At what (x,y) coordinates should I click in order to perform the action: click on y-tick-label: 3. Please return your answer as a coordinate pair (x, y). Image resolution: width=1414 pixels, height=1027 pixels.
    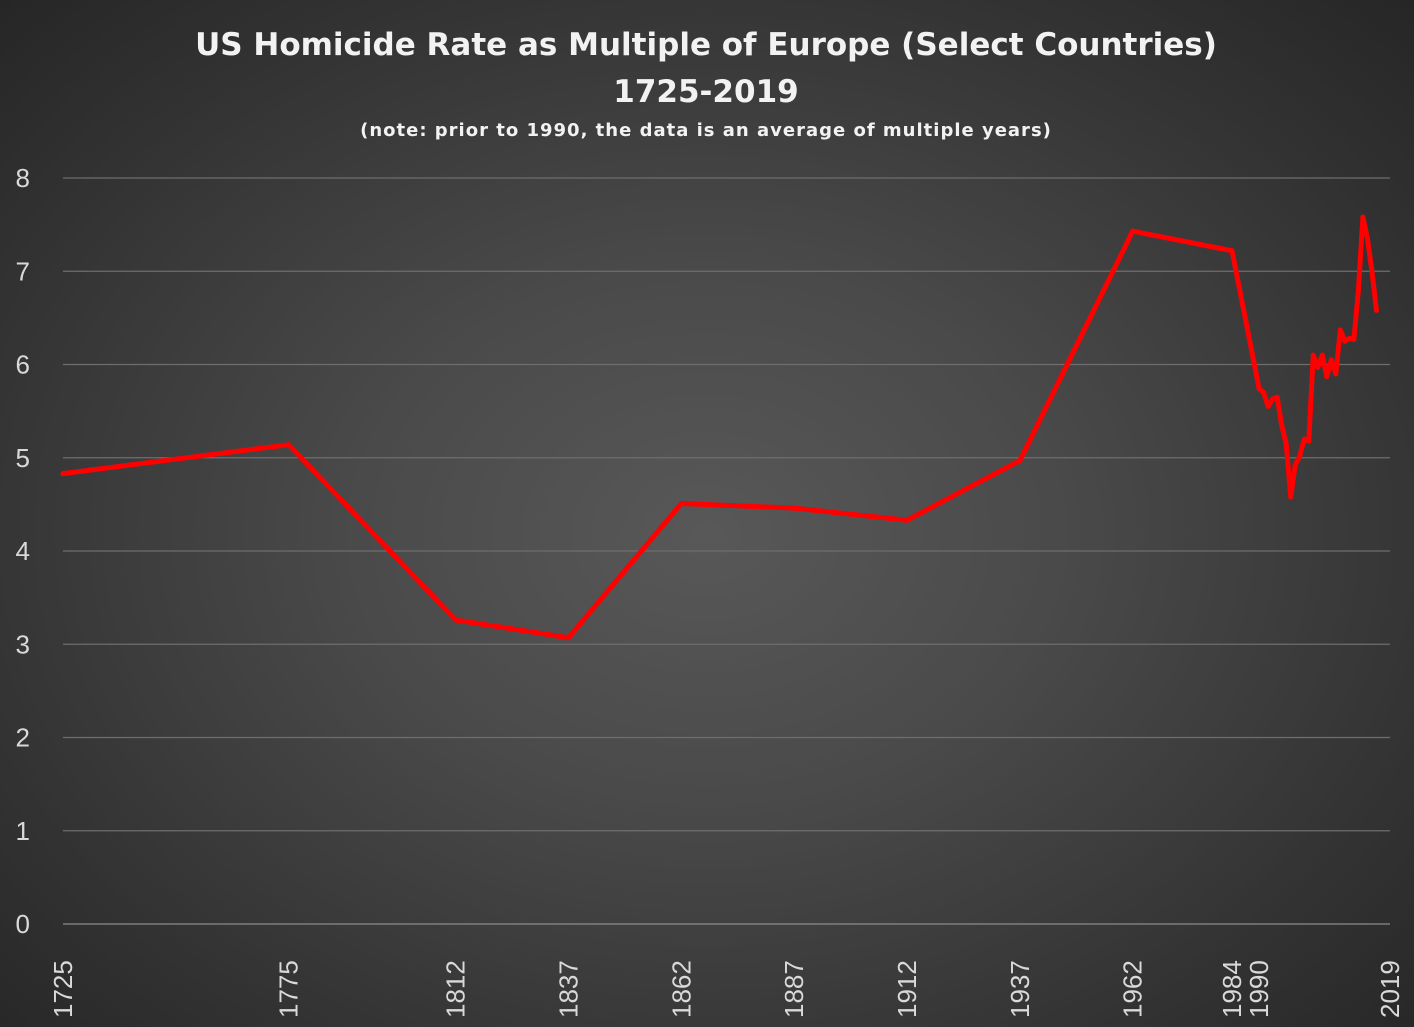
    Looking at the image, I should click on (23, 644).